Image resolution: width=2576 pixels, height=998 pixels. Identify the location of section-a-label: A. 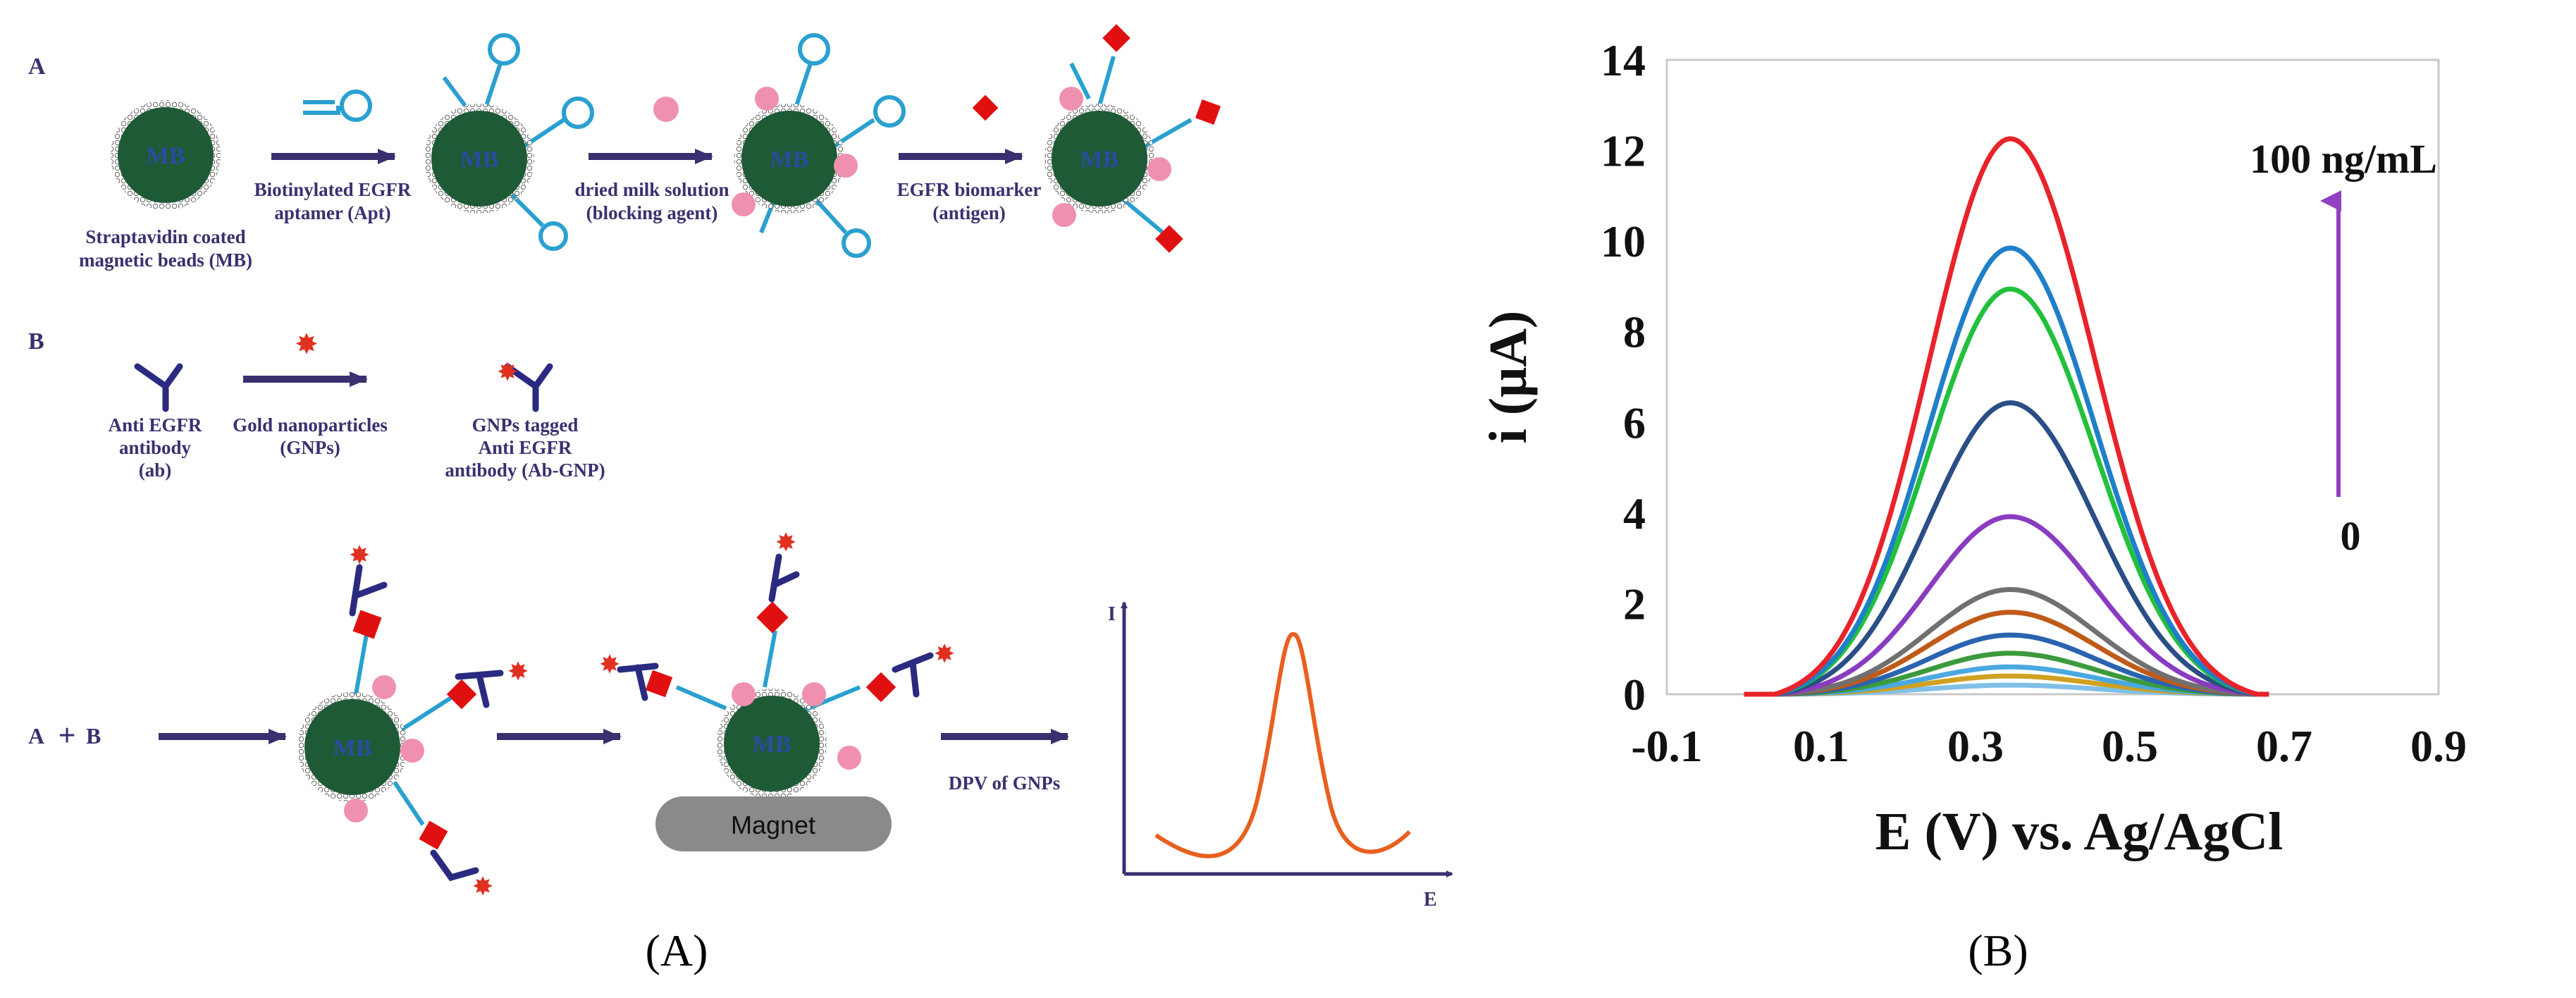
(37, 67).